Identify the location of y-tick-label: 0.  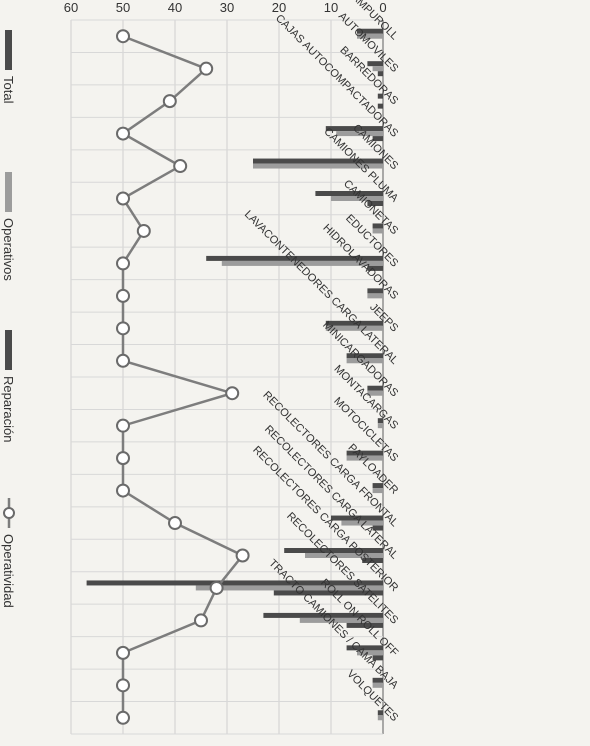
(382, 7).